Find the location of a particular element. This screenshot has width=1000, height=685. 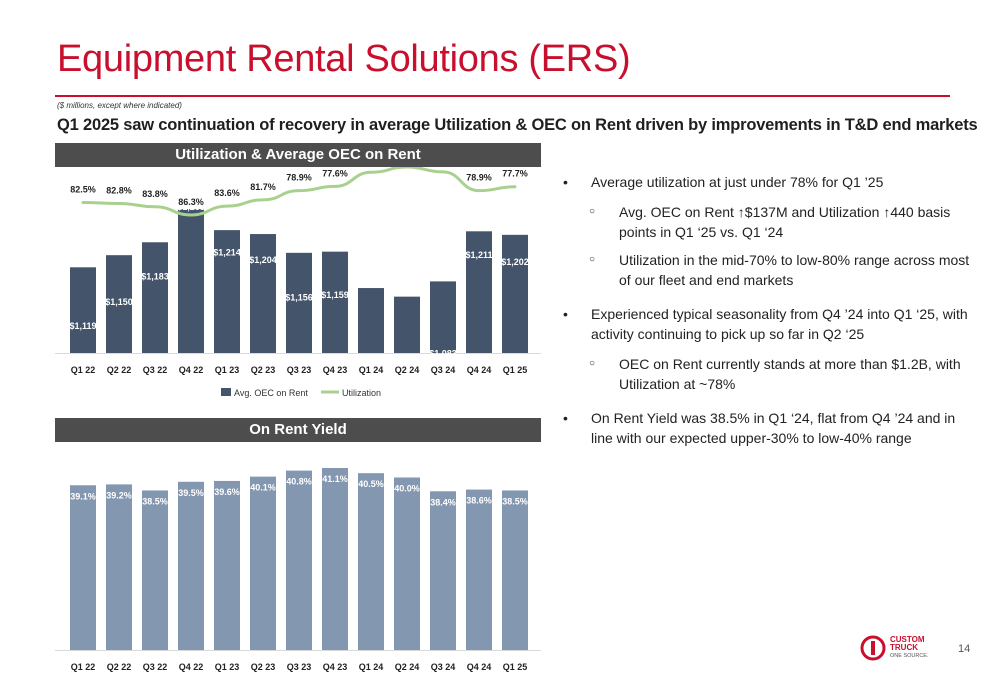

utilization-label: 77.7% is located at coordinates (515, 174).